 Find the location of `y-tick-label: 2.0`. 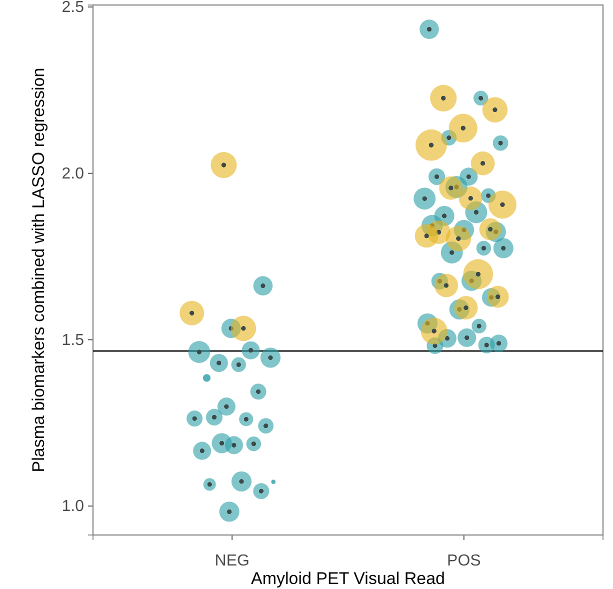

y-tick-label: 2.0 is located at coordinates (73, 173).